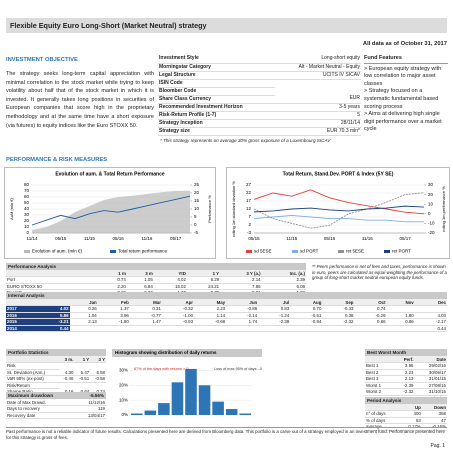 The width and height of the screenshot is (453, 453). Describe the element at coordinates (382, 420) in the screenshot. I see `label-cell: % of days` at that location.